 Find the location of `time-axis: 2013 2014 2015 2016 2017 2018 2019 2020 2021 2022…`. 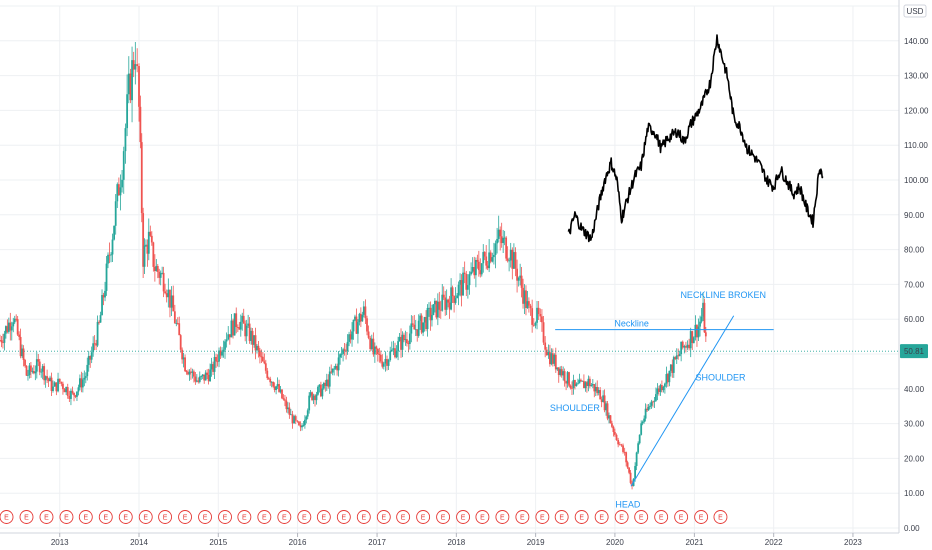

time-axis: 2013 2014 2015 2016 2017 2018 2019 2020 2021 2022… is located at coordinates (449, 539).